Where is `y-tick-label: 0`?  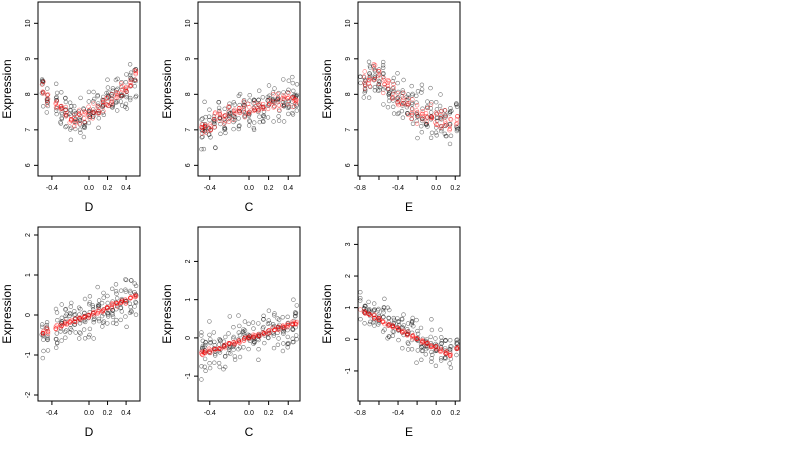
y-tick-label: 0 is located at coordinates (188, 338).